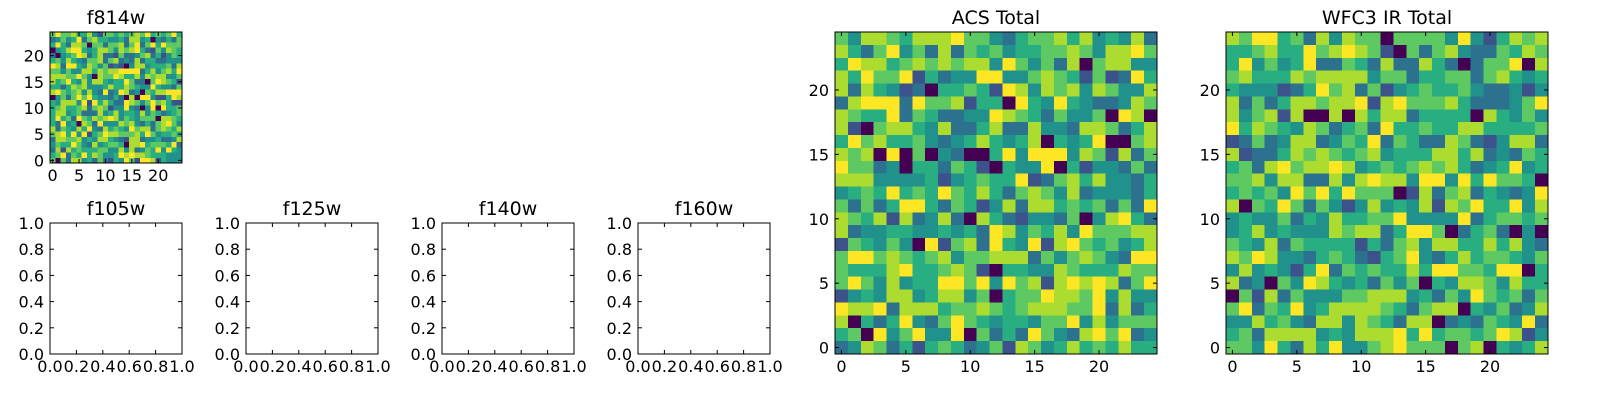  What do you see at coordinates (116, 98) in the screenshot?
I see `heatmap-cells-f814w` at bounding box center [116, 98].